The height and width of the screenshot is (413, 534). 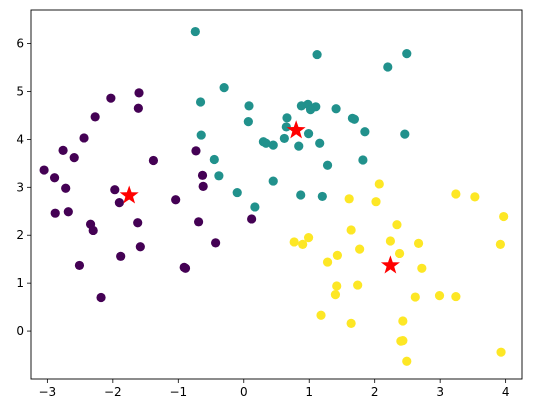 What do you see at coordinates (48, 392) in the screenshot?
I see `x-tick-label: −3` at bounding box center [48, 392].